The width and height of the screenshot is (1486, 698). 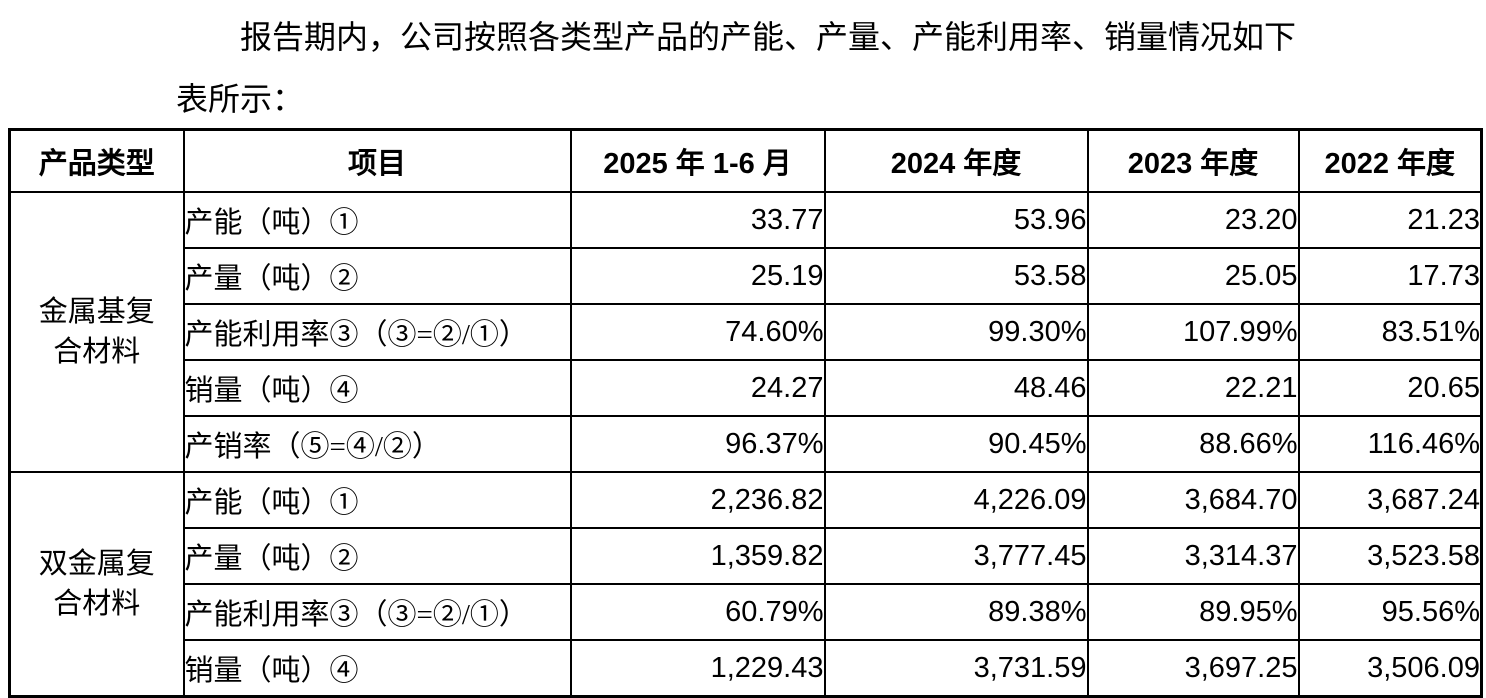 I want to click on value-cell: 25.05, so click(x=1193, y=276).